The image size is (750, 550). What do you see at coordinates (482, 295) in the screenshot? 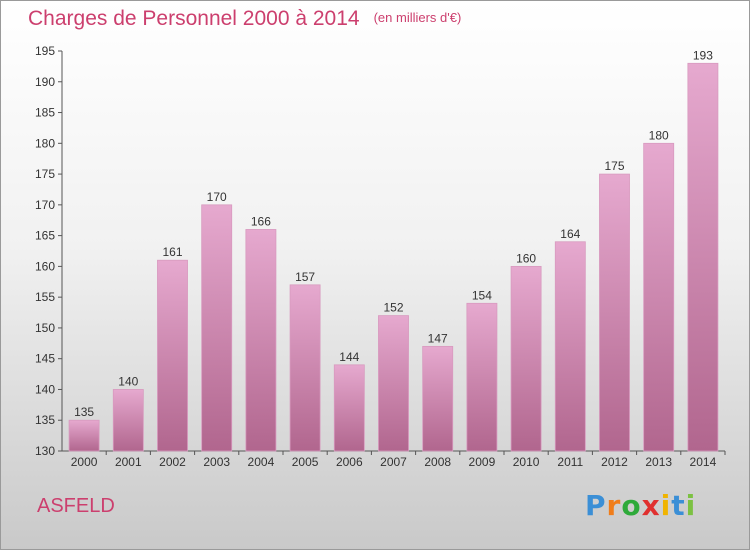
I see `value-label-2009: 154` at bounding box center [482, 295].